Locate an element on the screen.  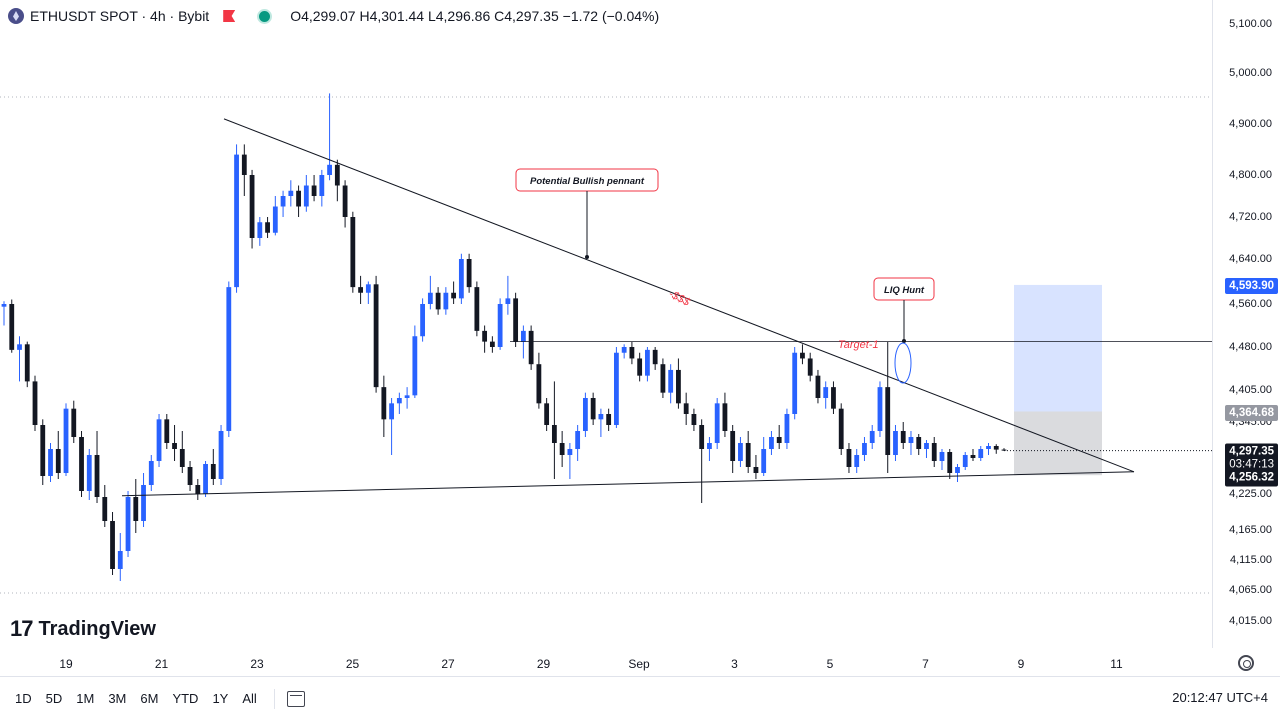
long-target-zone is located at coordinates (1058, 348).